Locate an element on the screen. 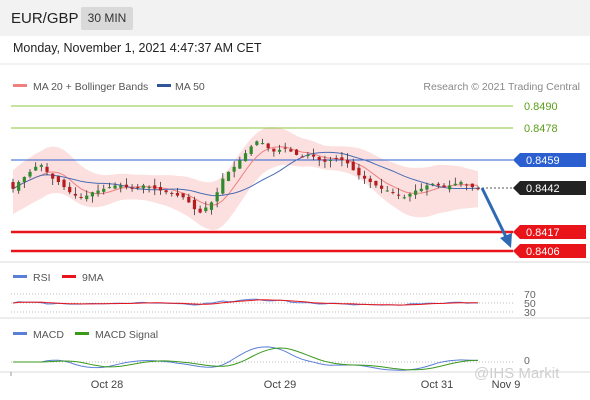 This screenshot has height=400, width=590. forecast-arrow is located at coordinates (496, 217).